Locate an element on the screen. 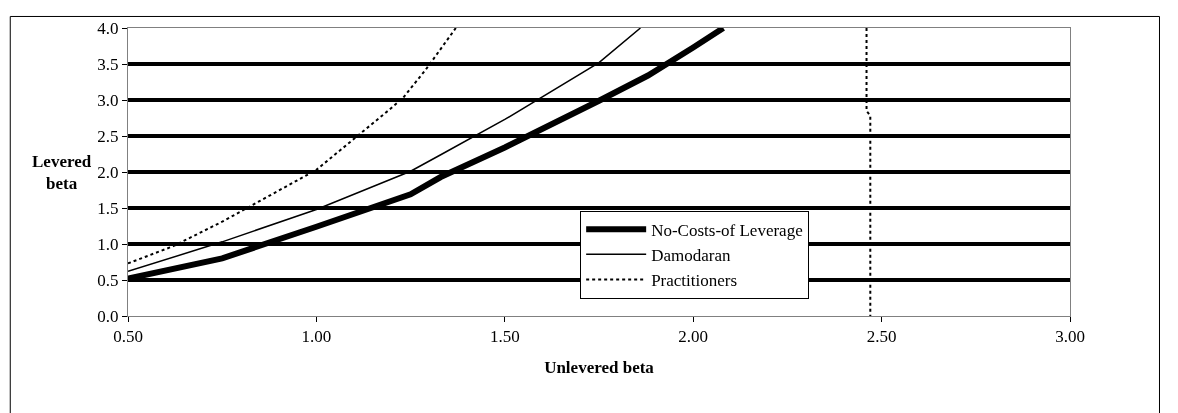 The width and height of the screenshot is (1178, 413). y-tick-label: 1.0 is located at coordinates (108, 244).